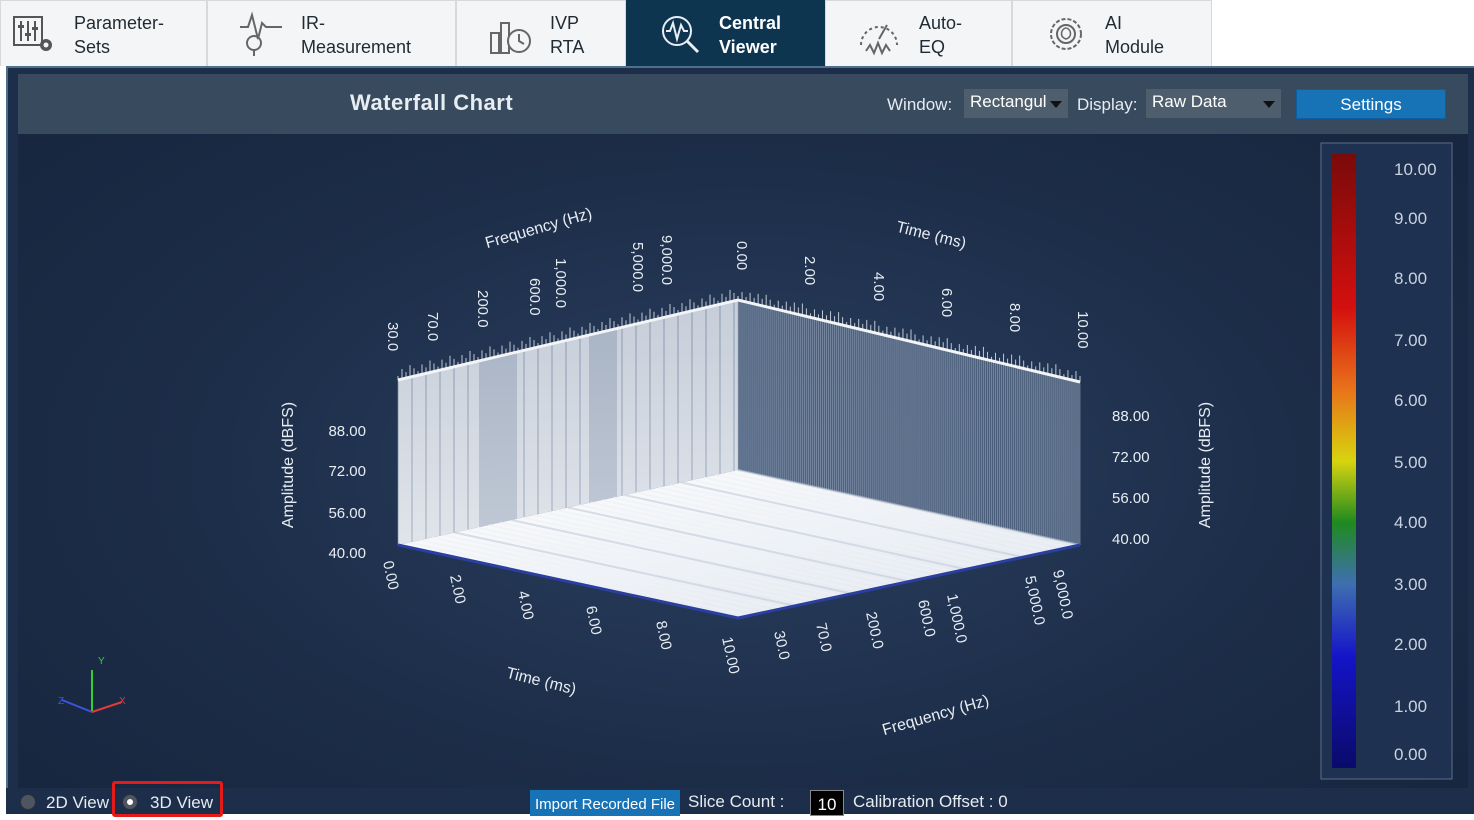 This screenshot has height=820, width=1474. What do you see at coordinates (392, 336) in the screenshot?
I see `freq-tick-top-30: 30.0` at bounding box center [392, 336].